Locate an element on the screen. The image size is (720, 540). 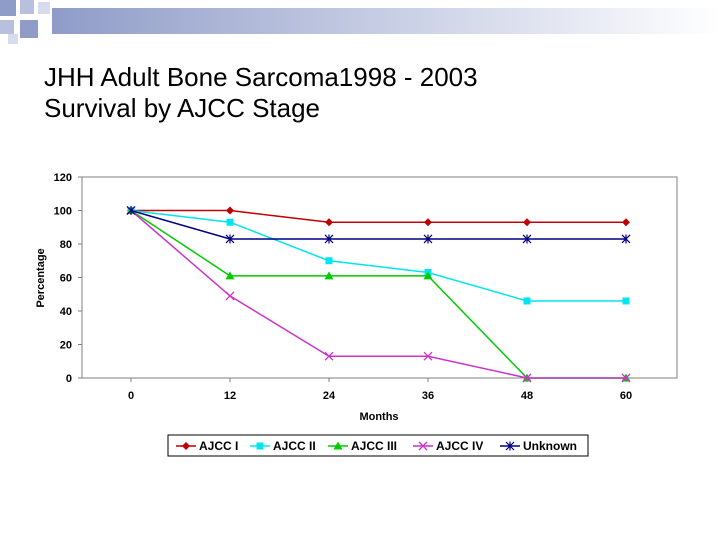
legend-item-ajcc-iv: AJCC IV is located at coordinates (448, 446).